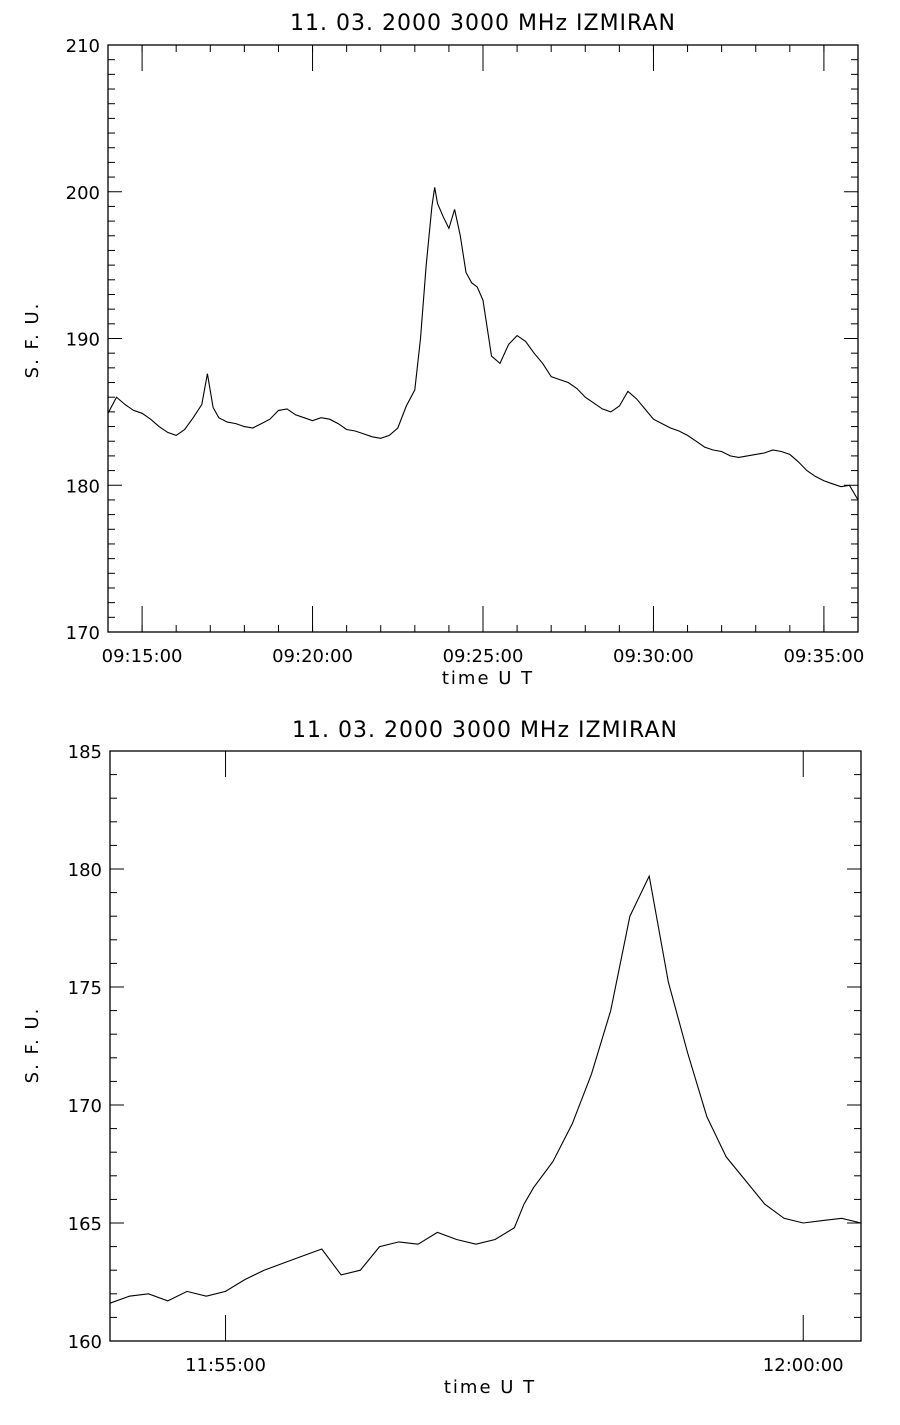  Describe the element at coordinates (483, 23) in the screenshot. I see `chart-top-title: 11. 03. 2000 3000 MHz IZMIRAN` at that location.